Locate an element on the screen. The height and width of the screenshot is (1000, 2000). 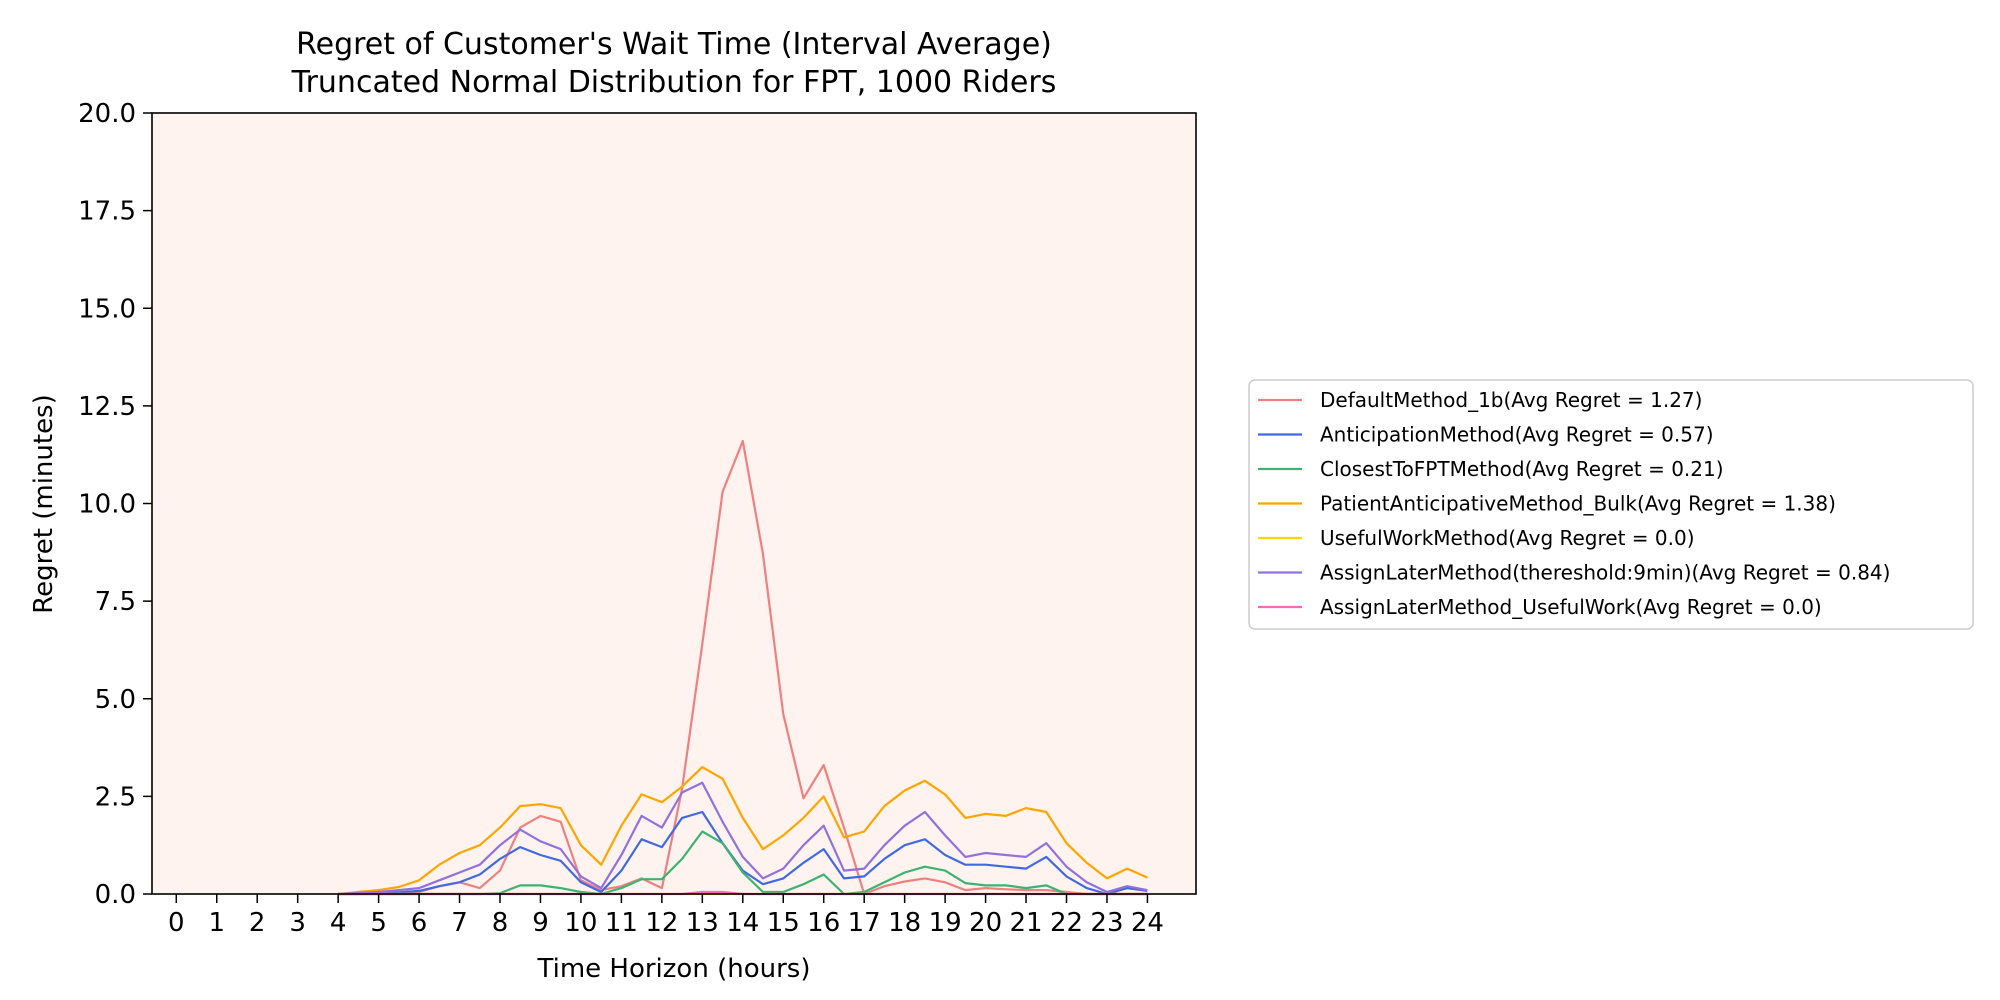
x-tick-label: 21 is located at coordinates (1025, 923).